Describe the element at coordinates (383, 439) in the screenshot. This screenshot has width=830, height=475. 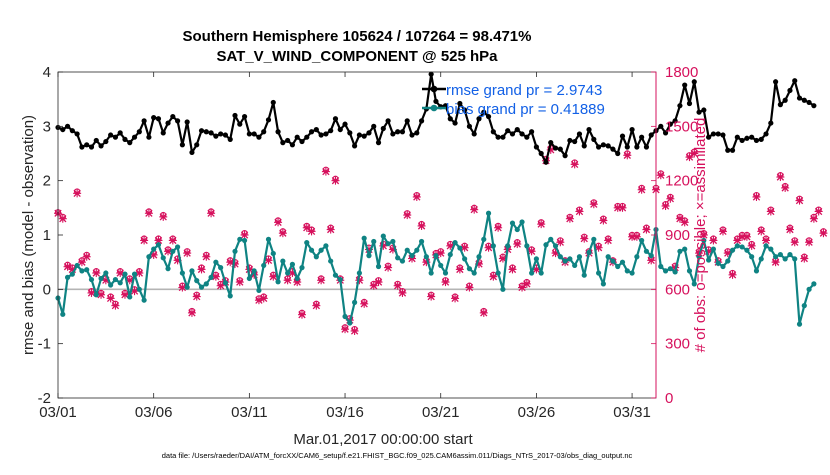
I see `x-axis-label: Mar.01,2017 00:00:00 start` at that location.